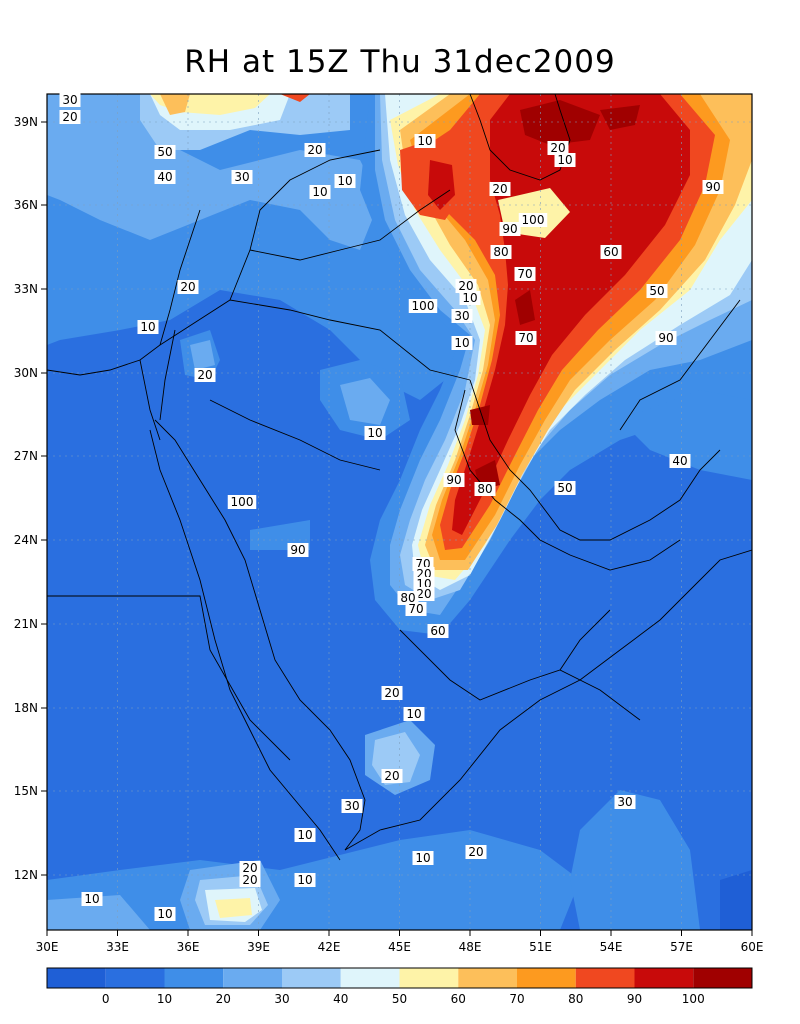 This screenshot has height=1024, width=800. Describe the element at coordinates (258, 947) in the screenshot. I see `lon-tick-label: 39E` at that location.